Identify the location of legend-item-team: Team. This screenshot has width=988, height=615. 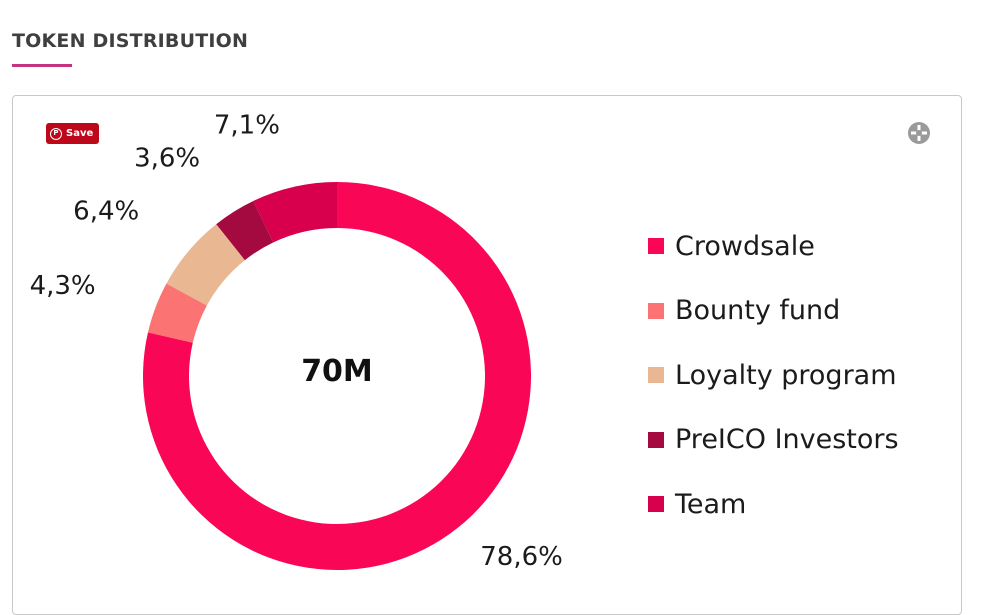
(773, 504).